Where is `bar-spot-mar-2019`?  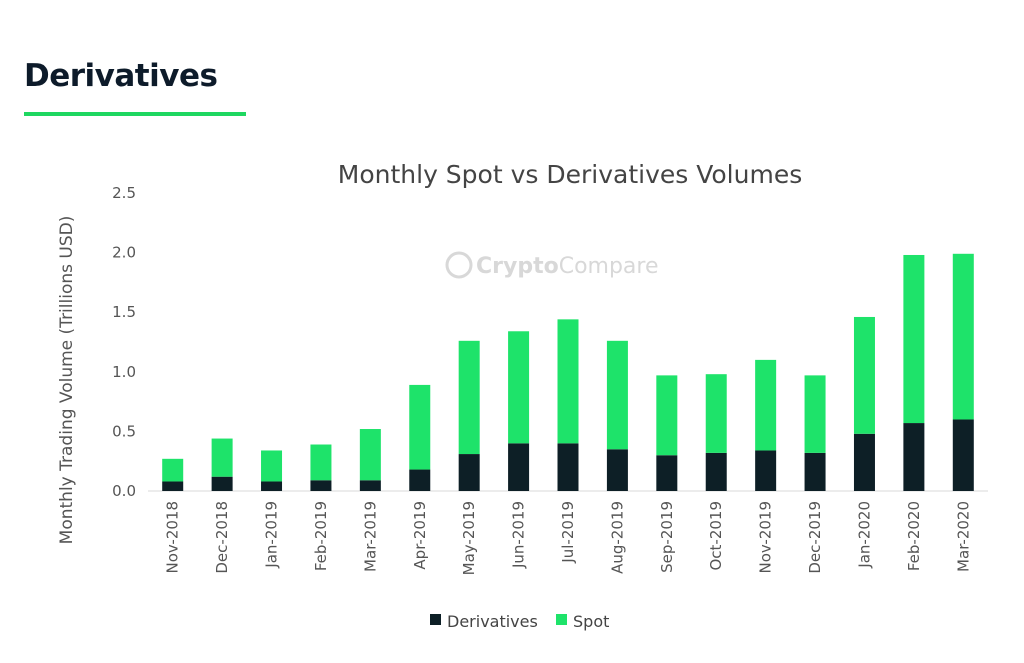 bar-spot-mar-2019 is located at coordinates (370, 455).